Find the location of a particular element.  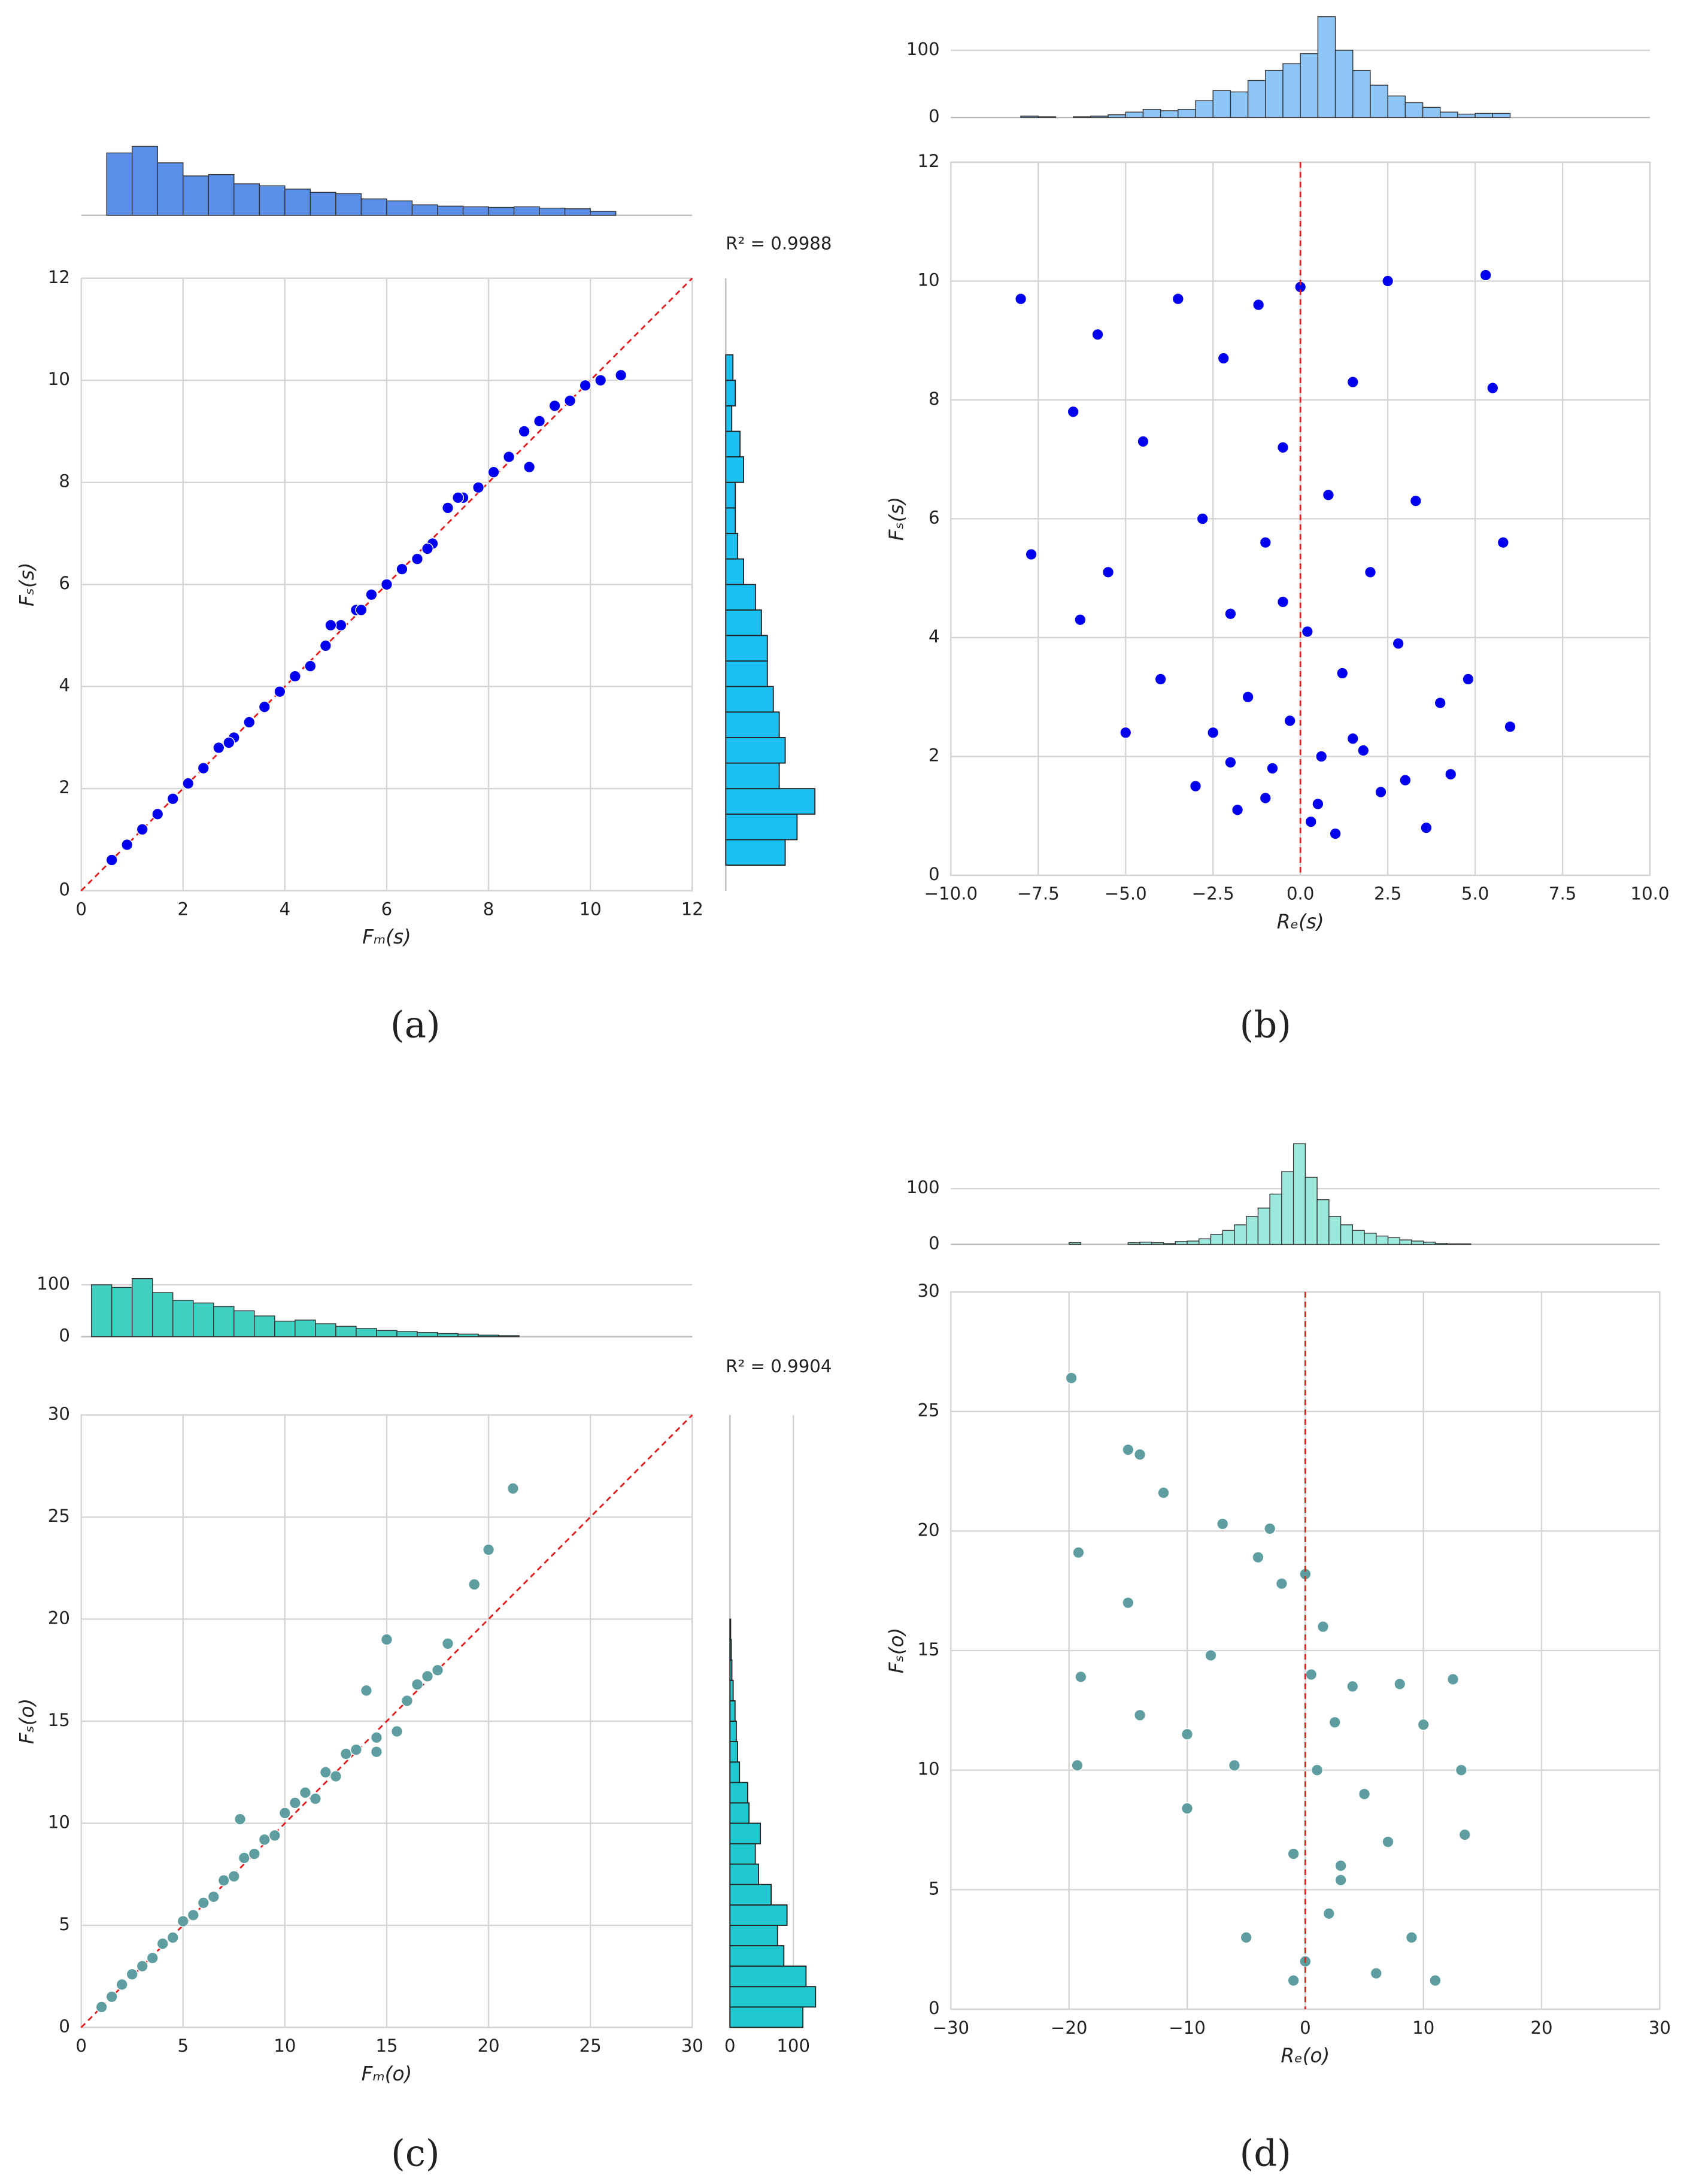

y-tick-label: 4 is located at coordinates (65, 686).